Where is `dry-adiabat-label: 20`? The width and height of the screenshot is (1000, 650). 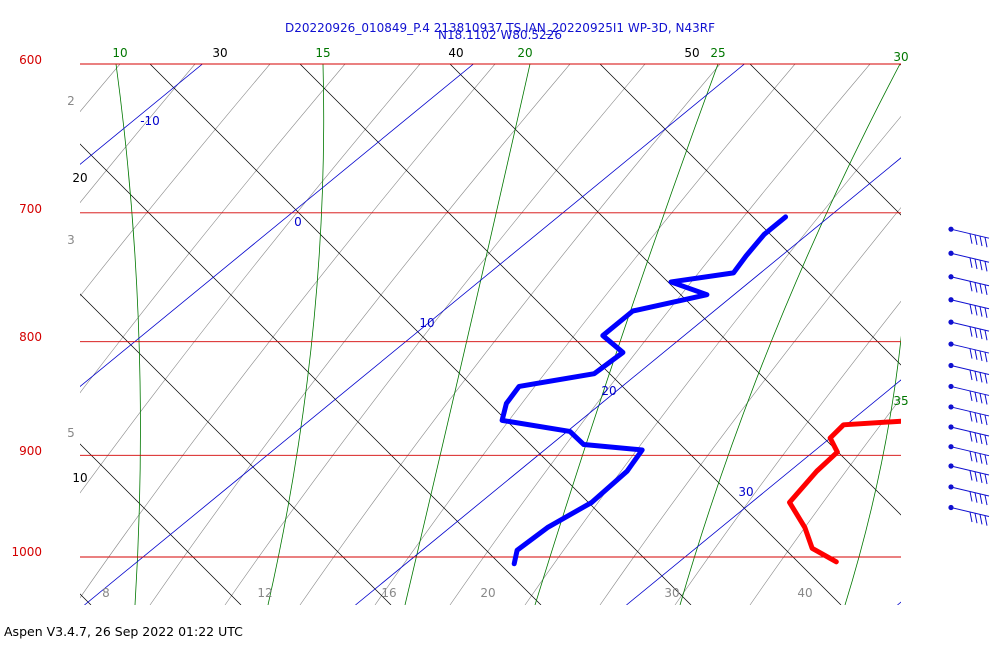 dry-adiabat-label: 20 is located at coordinates (79, 178).